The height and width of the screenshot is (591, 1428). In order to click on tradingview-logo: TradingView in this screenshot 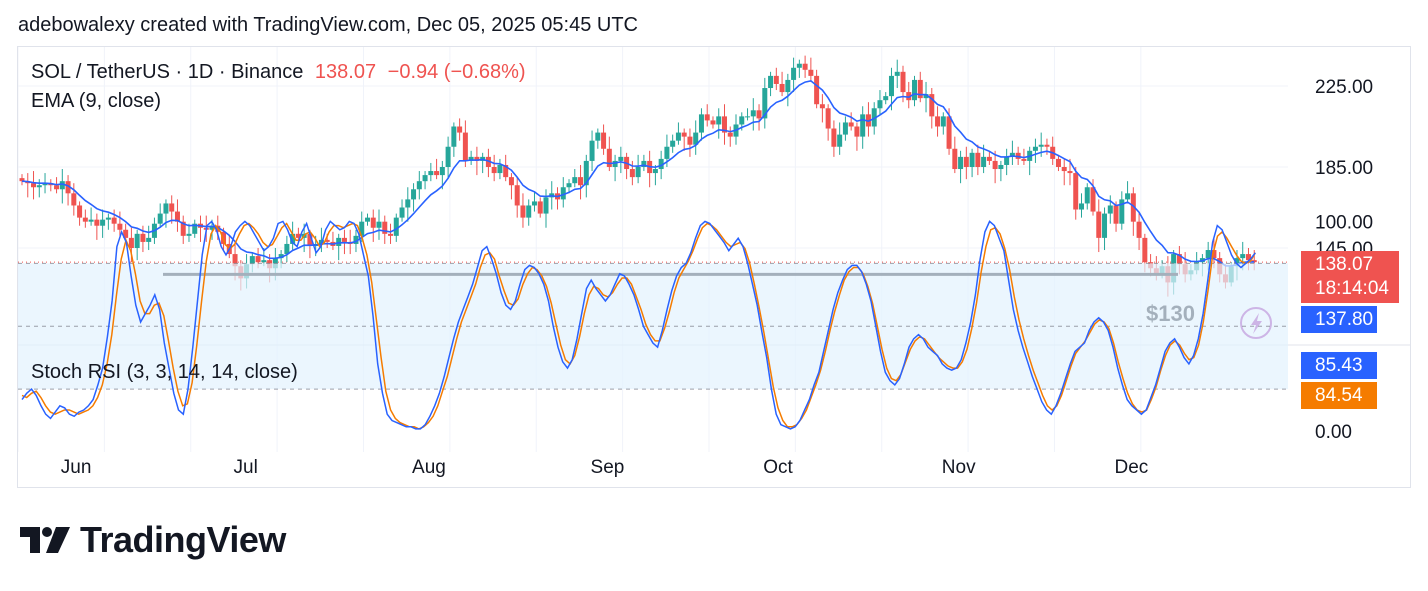, I will do `click(153, 540)`.